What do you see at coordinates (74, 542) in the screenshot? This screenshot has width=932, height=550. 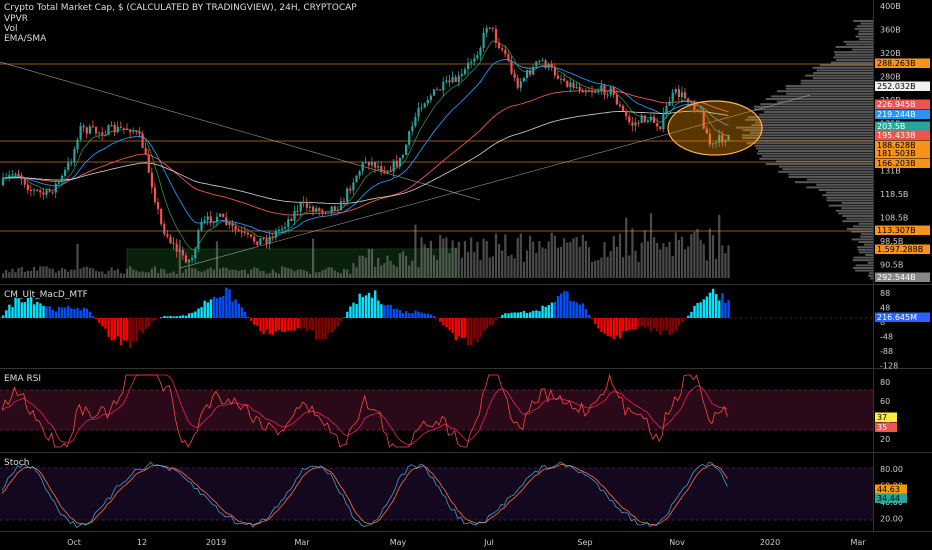 I see `time-tick-label: Oct` at bounding box center [74, 542].